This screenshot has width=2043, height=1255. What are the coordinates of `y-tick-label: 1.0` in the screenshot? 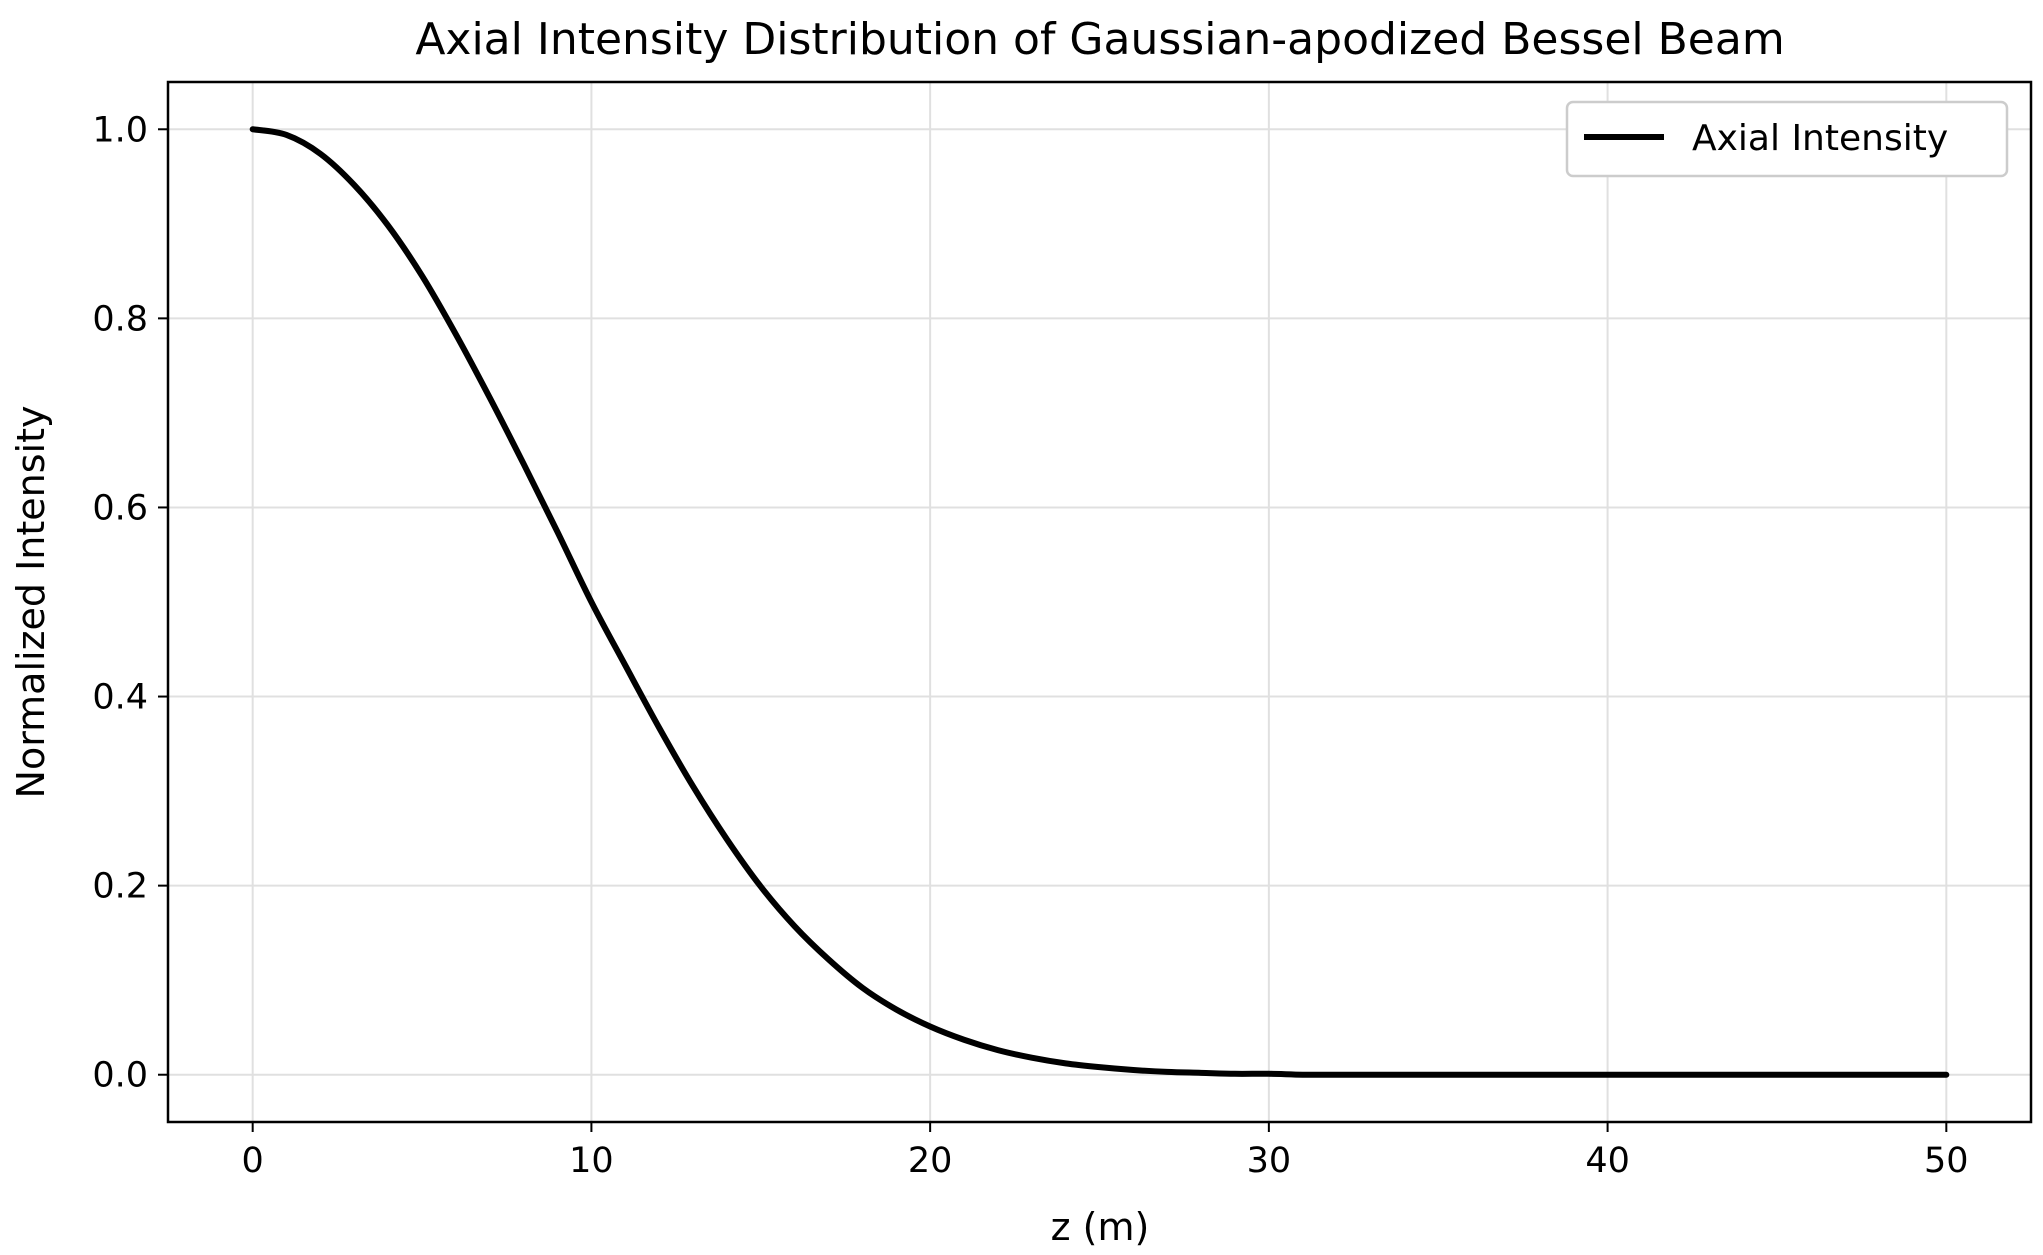 It's located at (120, 130).